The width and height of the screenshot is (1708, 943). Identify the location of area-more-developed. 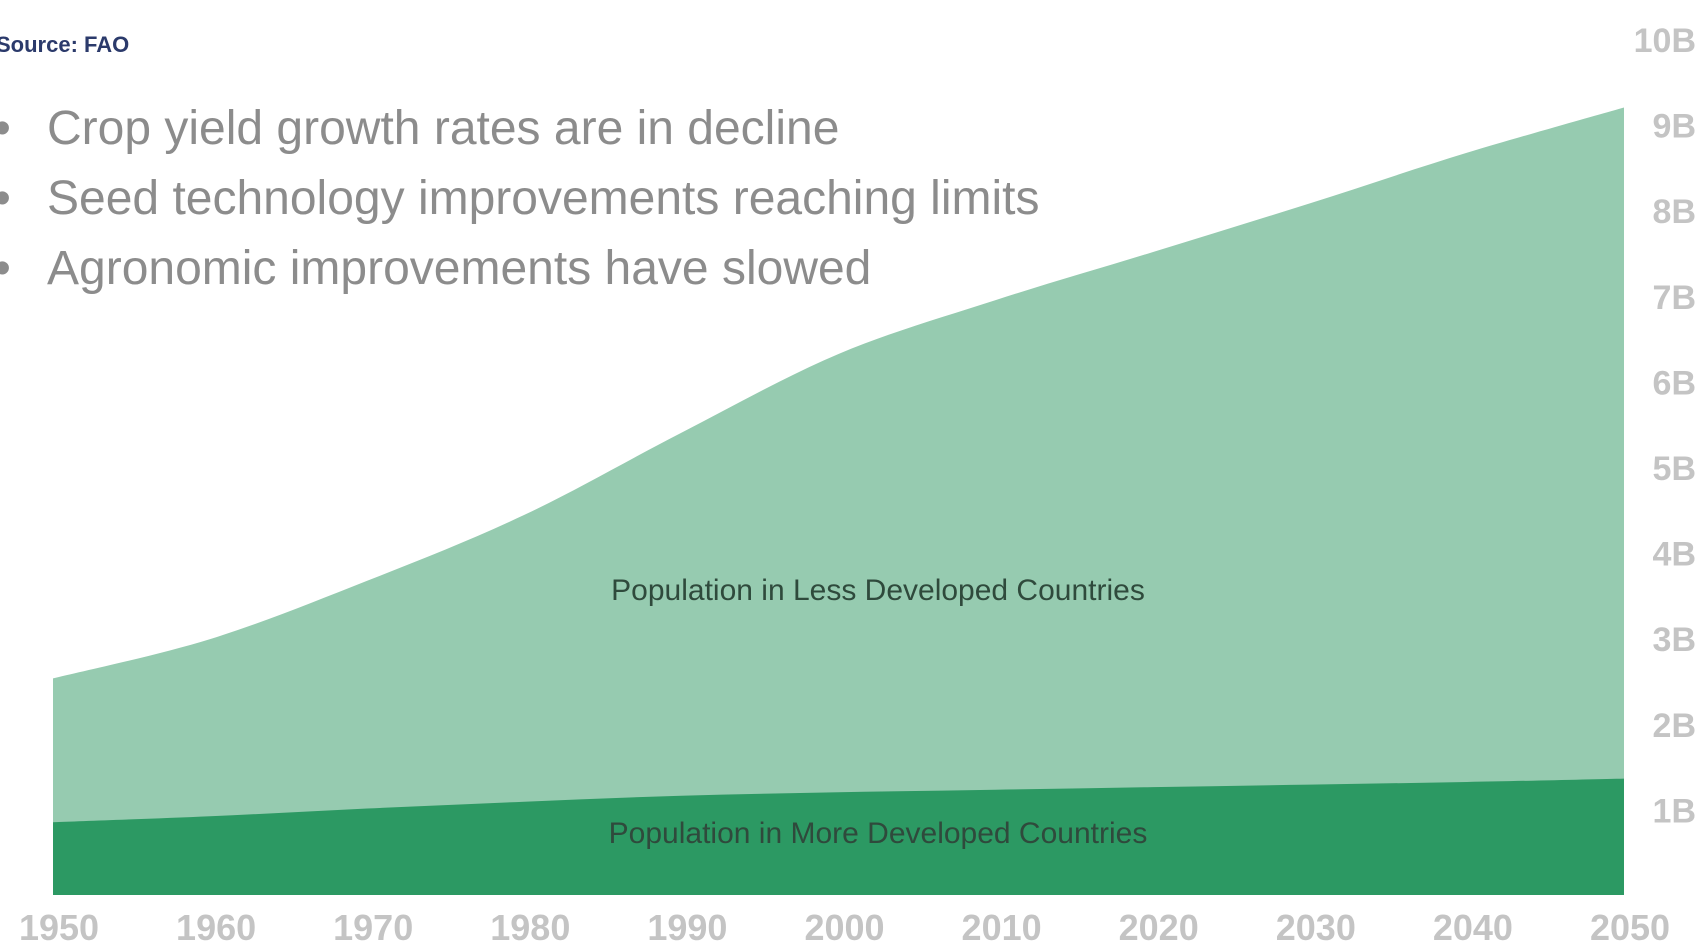
(838, 836).